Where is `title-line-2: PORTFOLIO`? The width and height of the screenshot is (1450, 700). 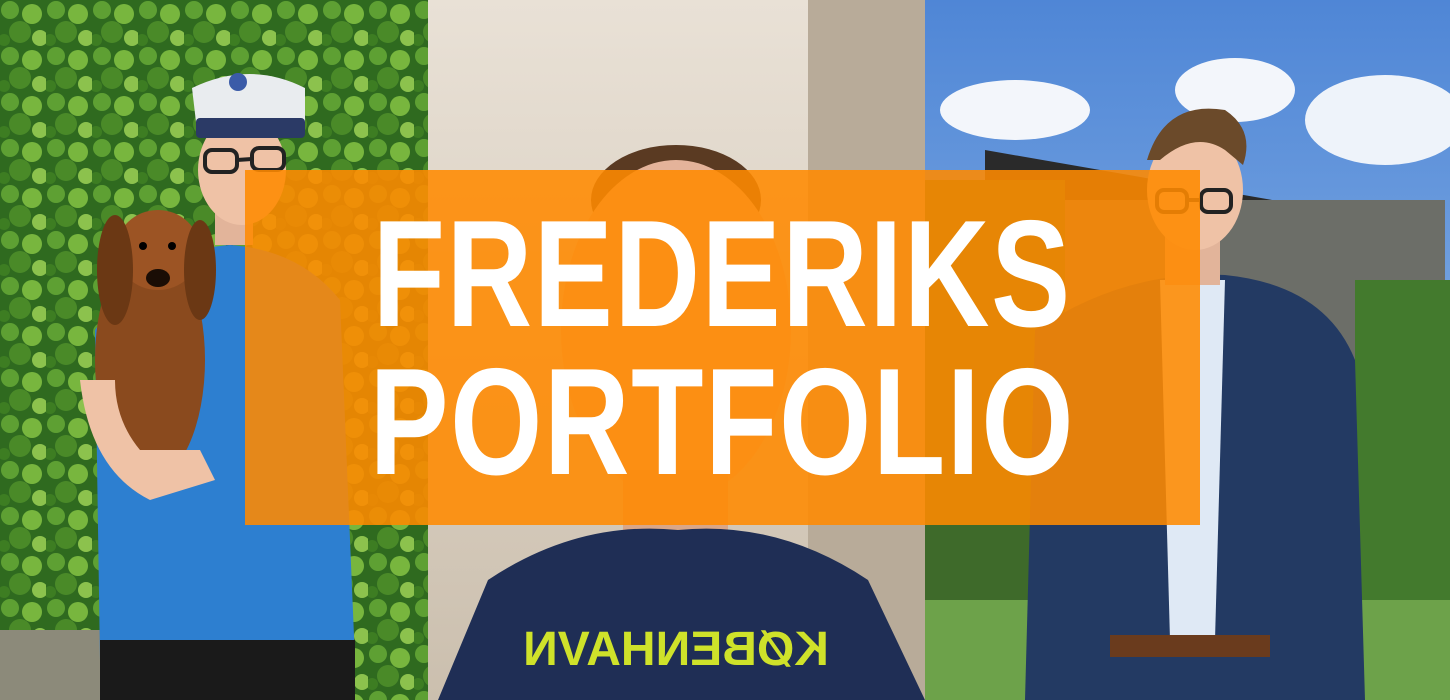 title-line-2: PORTFOLIO is located at coordinates (722, 421).